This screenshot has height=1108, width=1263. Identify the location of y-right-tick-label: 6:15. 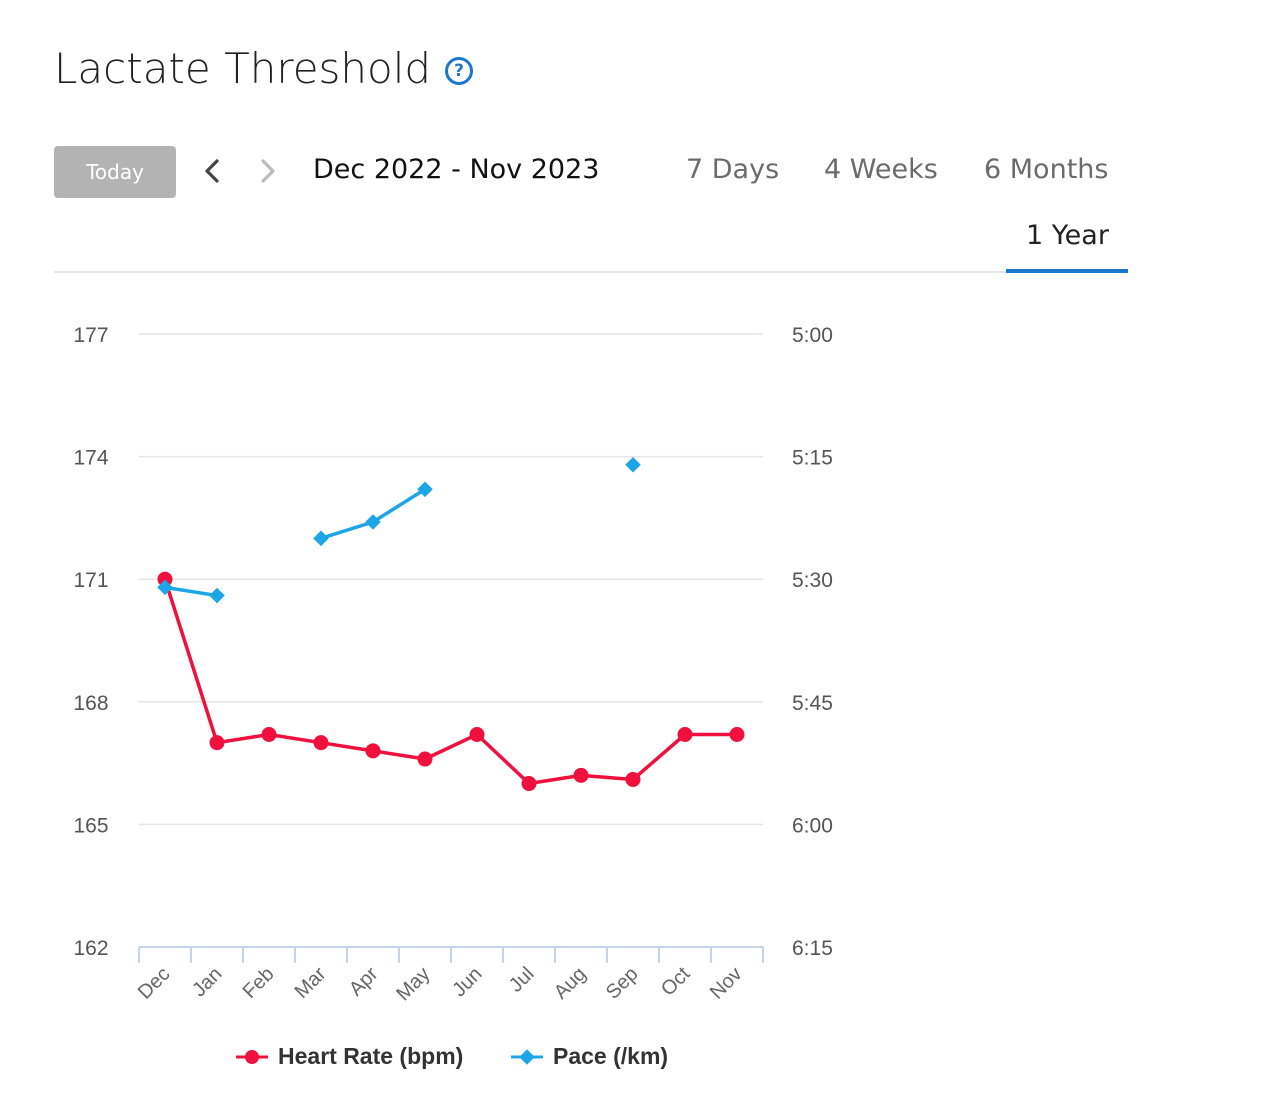
(812, 948).